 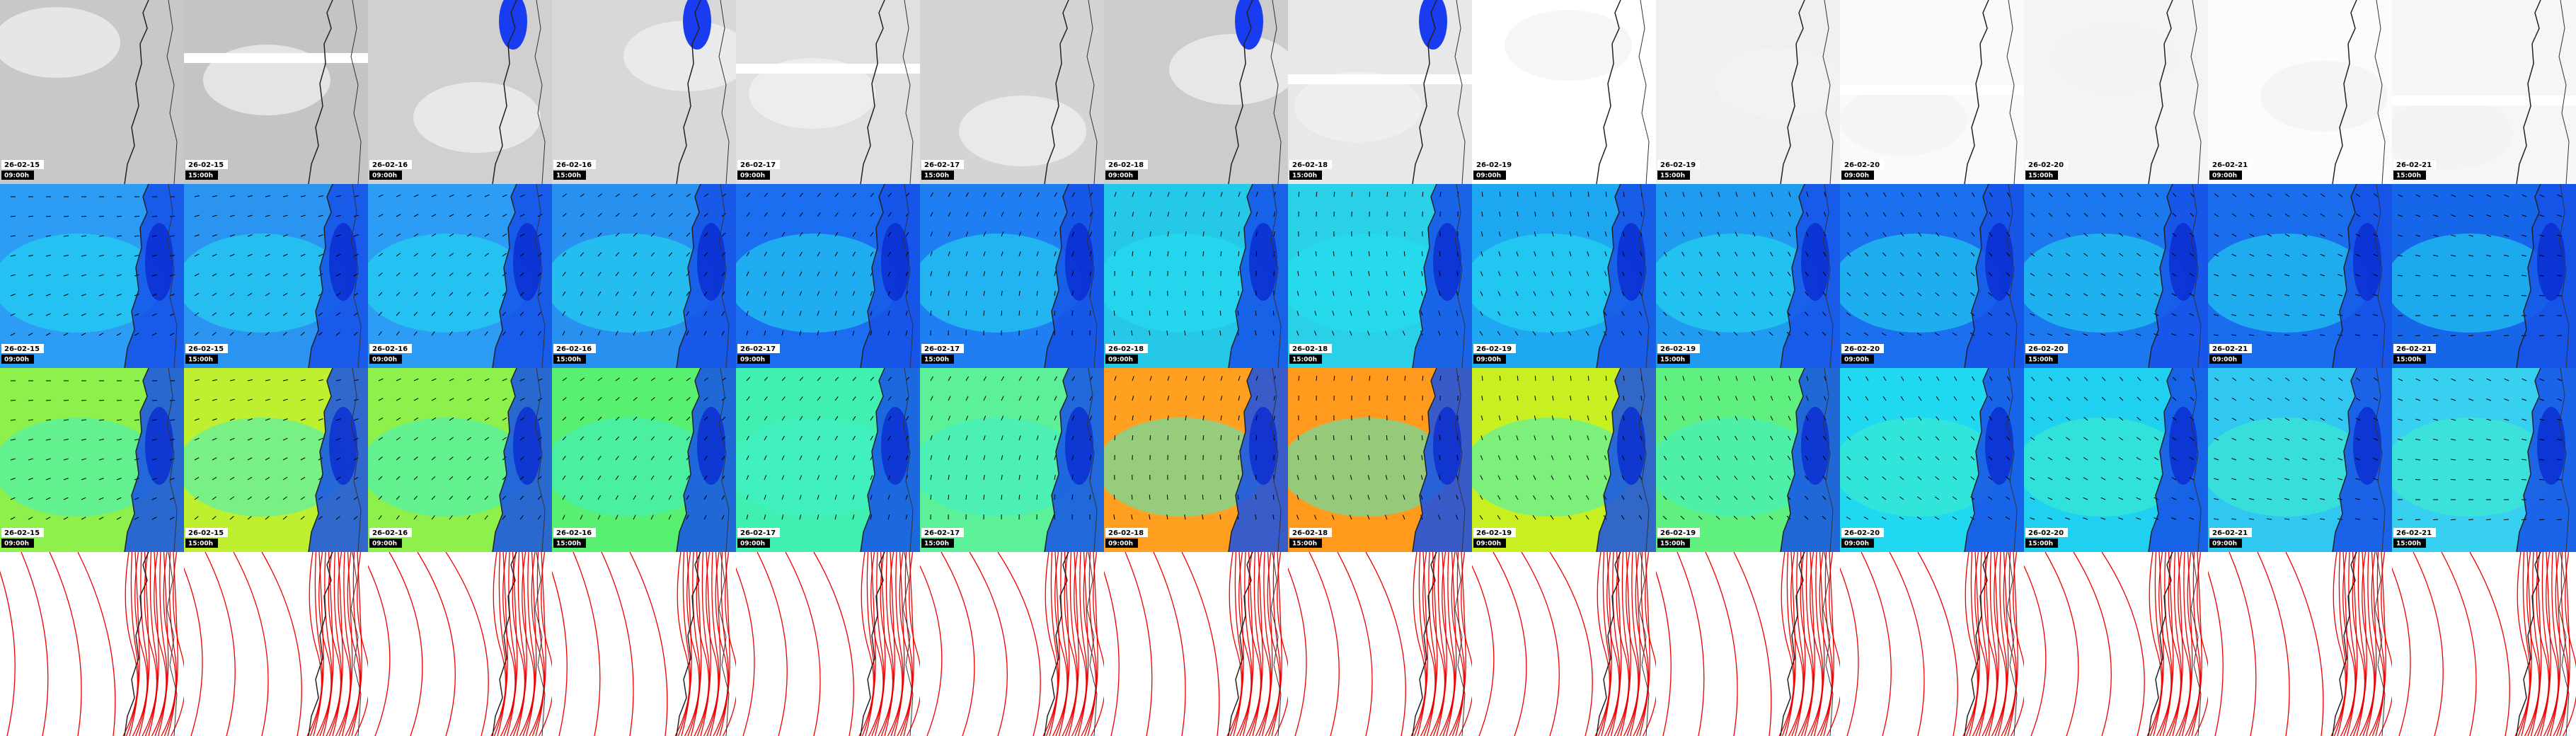 What do you see at coordinates (2183, 262) in the screenshot?
I see `wind-cell` at bounding box center [2183, 262].